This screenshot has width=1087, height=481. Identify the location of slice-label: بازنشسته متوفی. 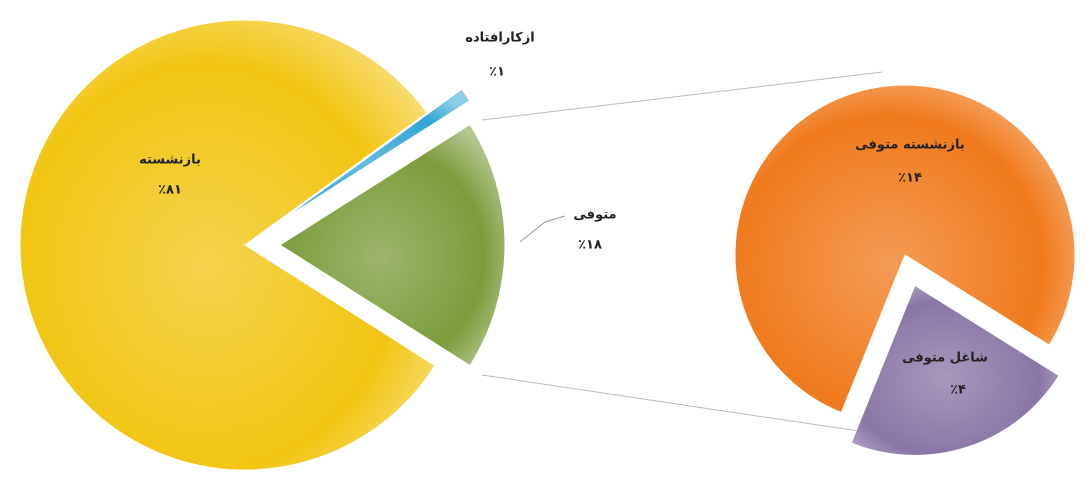
(909, 145).